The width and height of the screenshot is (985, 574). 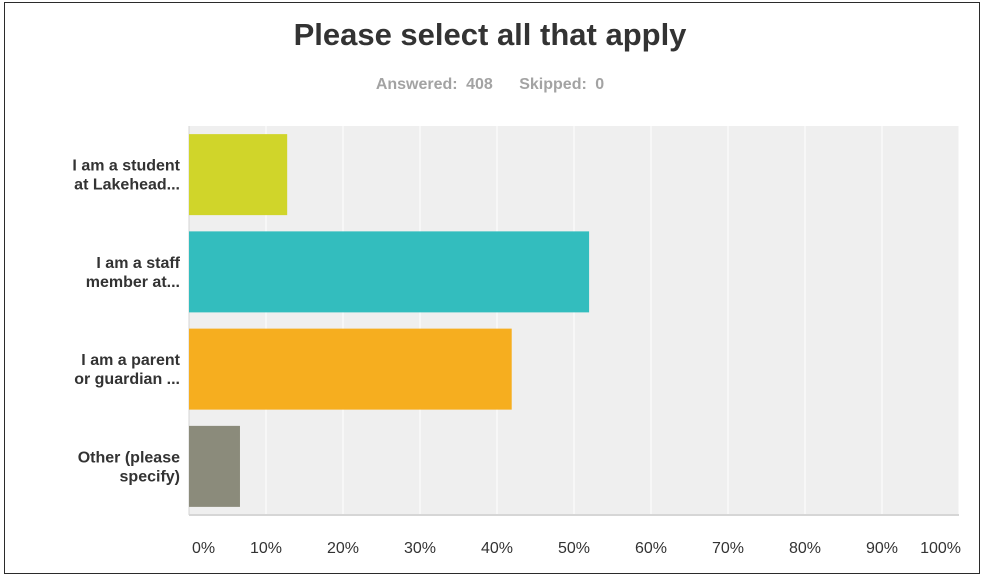 What do you see at coordinates (266, 548) in the screenshot?
I see `x-tick-label: 10%` at bounding box center [266, 548].